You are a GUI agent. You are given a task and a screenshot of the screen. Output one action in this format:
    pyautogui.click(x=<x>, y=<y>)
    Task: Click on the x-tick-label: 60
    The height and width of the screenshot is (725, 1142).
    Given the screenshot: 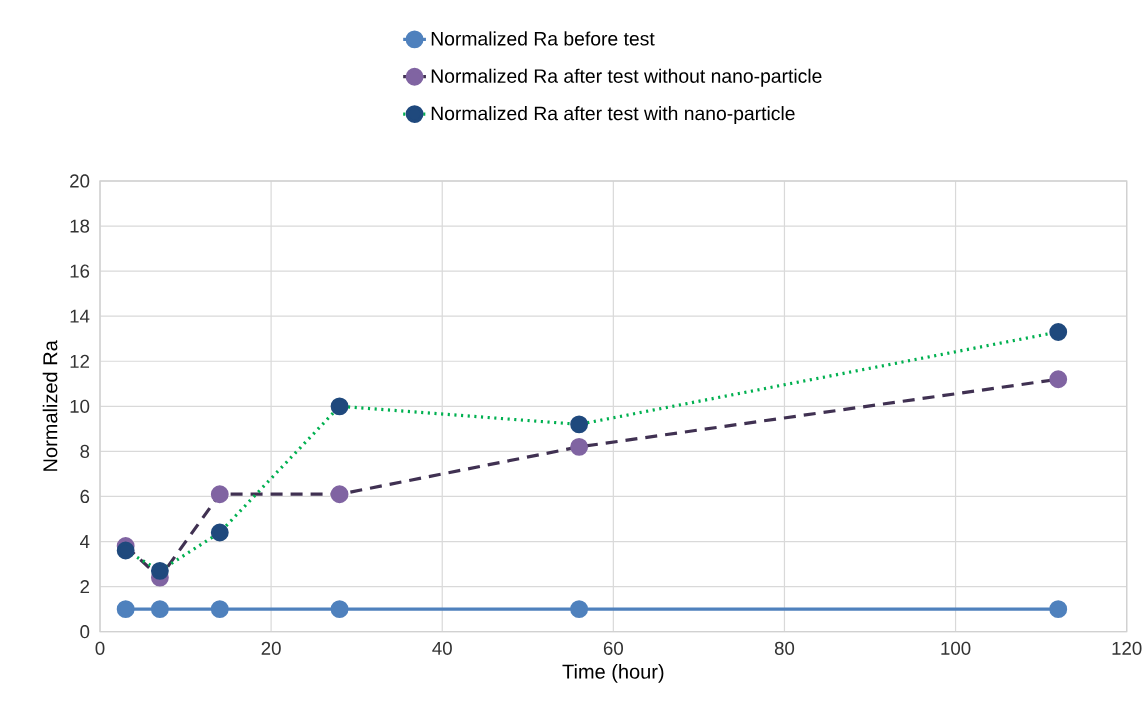 What is the action you would take?
    pyautogui.click(x=613, y=648)
    